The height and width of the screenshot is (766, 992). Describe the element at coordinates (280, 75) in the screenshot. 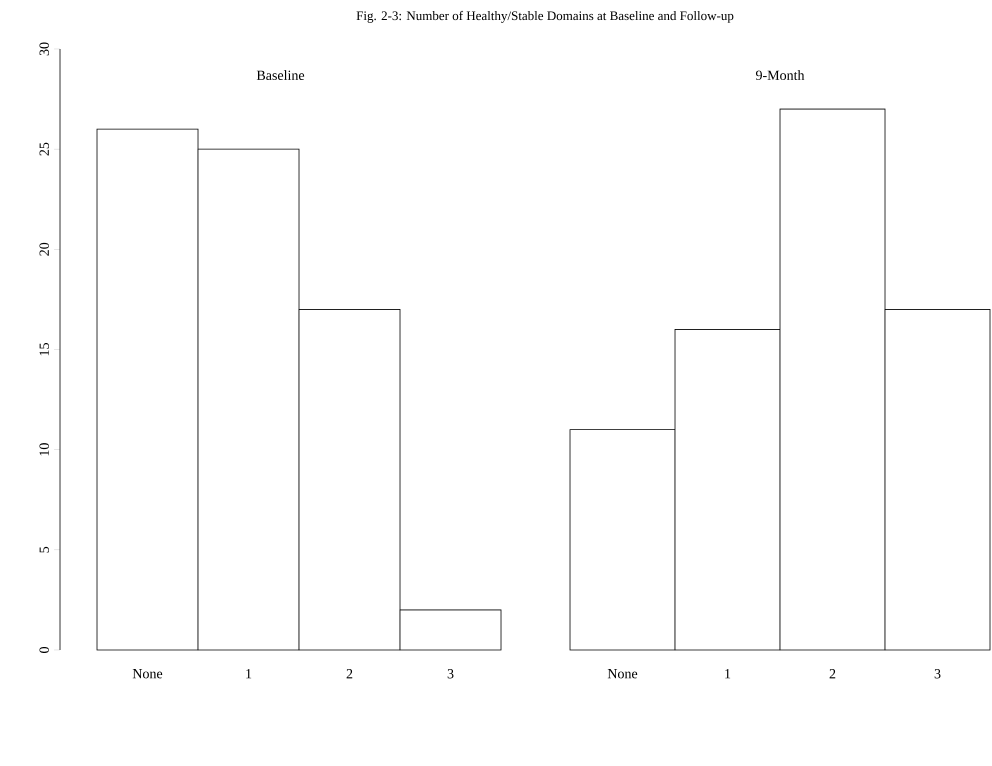

I see `text: Baseline` at that location.